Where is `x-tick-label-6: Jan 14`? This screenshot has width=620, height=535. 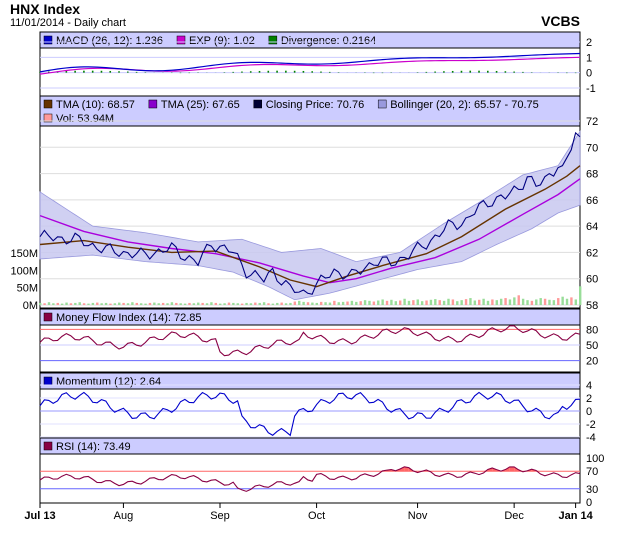 x-tick-label-6: Jan 14 is located at coordinates (575, 516).